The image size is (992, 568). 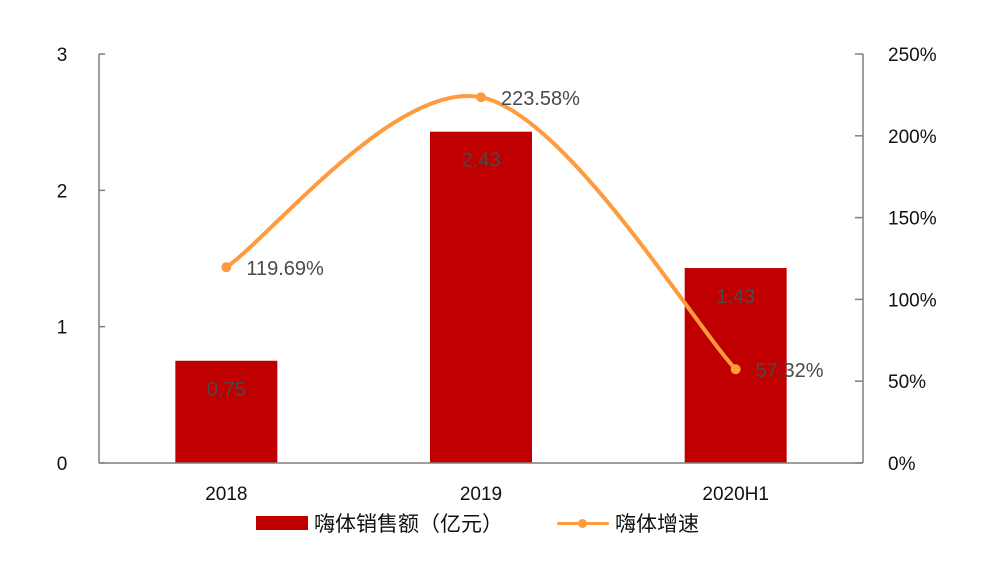 I want to click on left-tick-label: 2, so click(x=62, y=191).